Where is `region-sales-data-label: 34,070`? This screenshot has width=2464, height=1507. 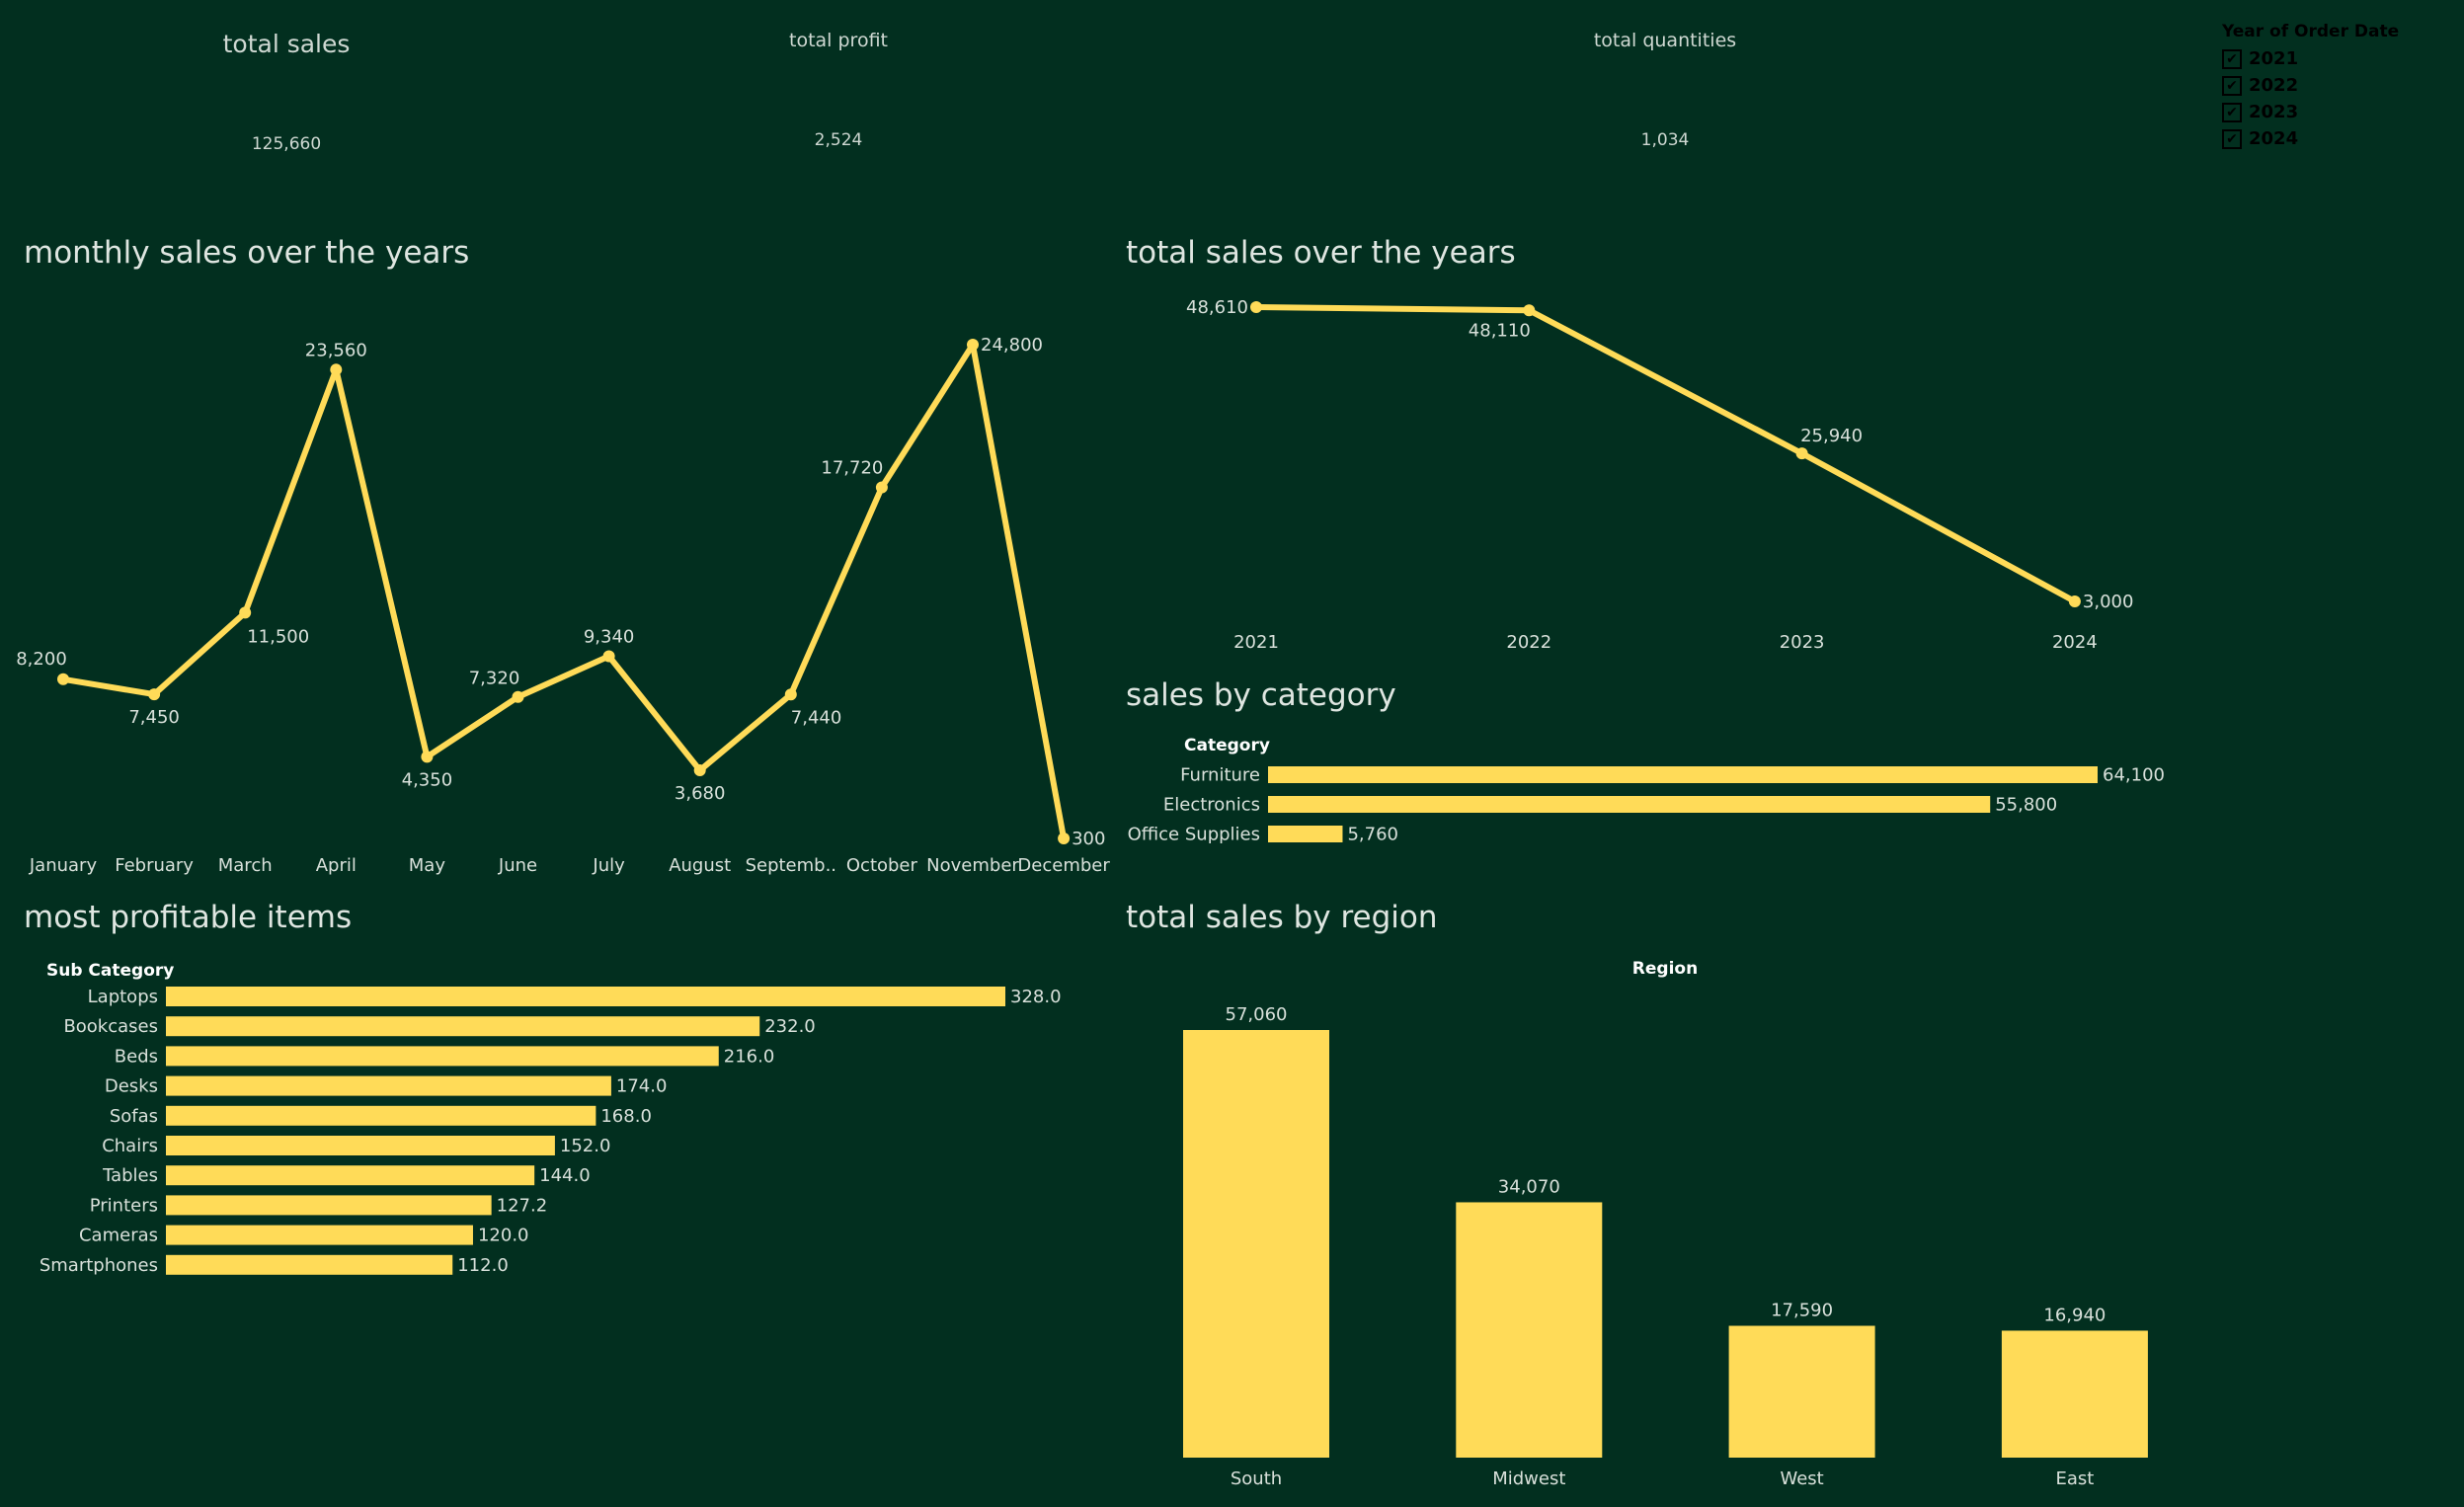 region-sales-data-label: 34,070 is located at coordinates (1529, 1186).